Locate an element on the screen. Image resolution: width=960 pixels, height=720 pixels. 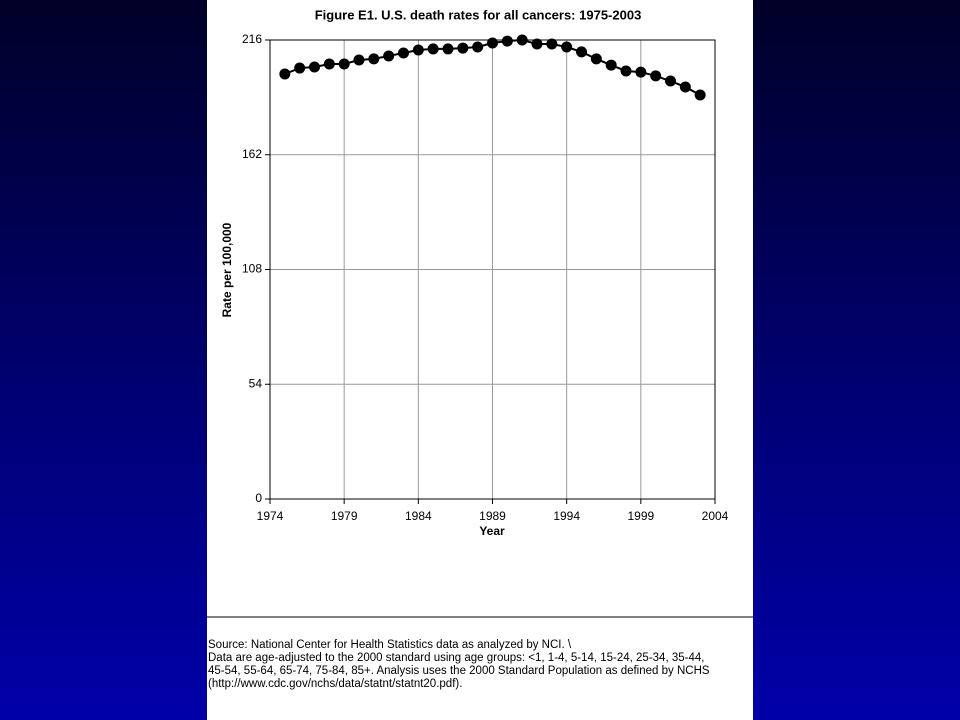
y-tick-label: 162 is located at coordinates (252, 154).